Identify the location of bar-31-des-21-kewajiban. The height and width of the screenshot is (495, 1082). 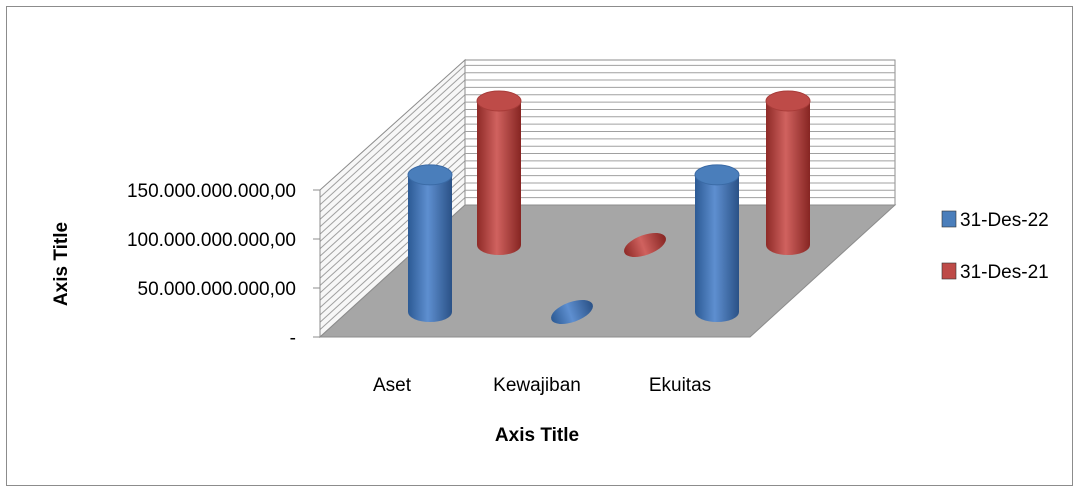
(645, 245).